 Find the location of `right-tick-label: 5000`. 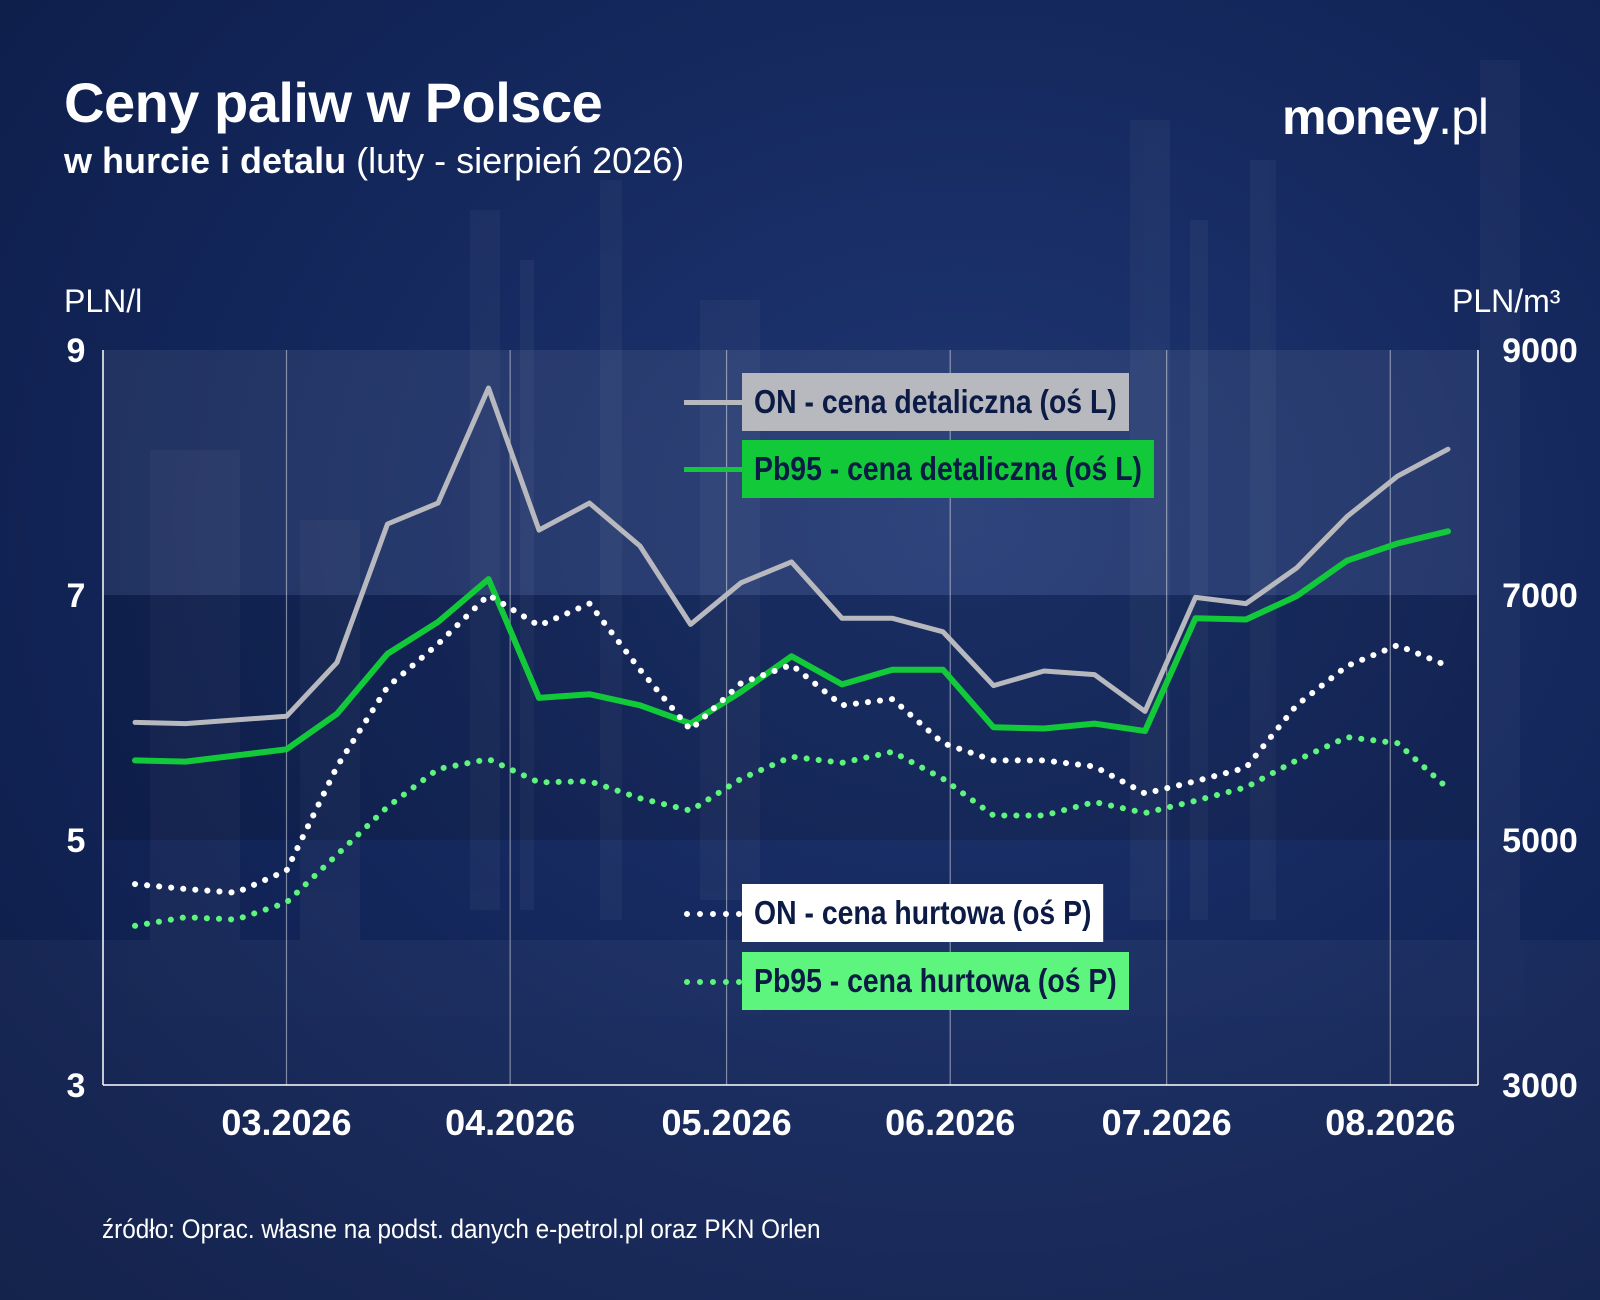

right-tick-label: 5000 is located at coordinates (1540, 841).